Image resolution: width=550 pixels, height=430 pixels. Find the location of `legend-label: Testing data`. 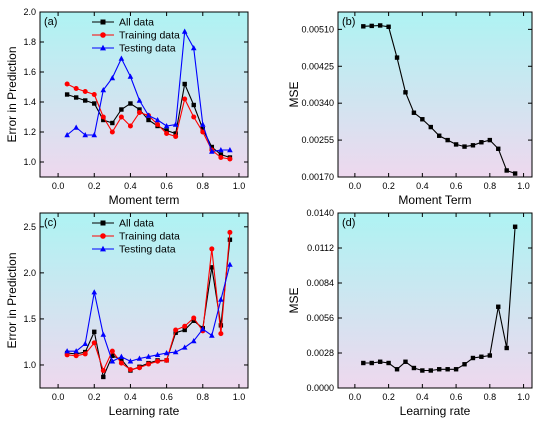

legend-label: Testing data is located at coordinates (147, 49).